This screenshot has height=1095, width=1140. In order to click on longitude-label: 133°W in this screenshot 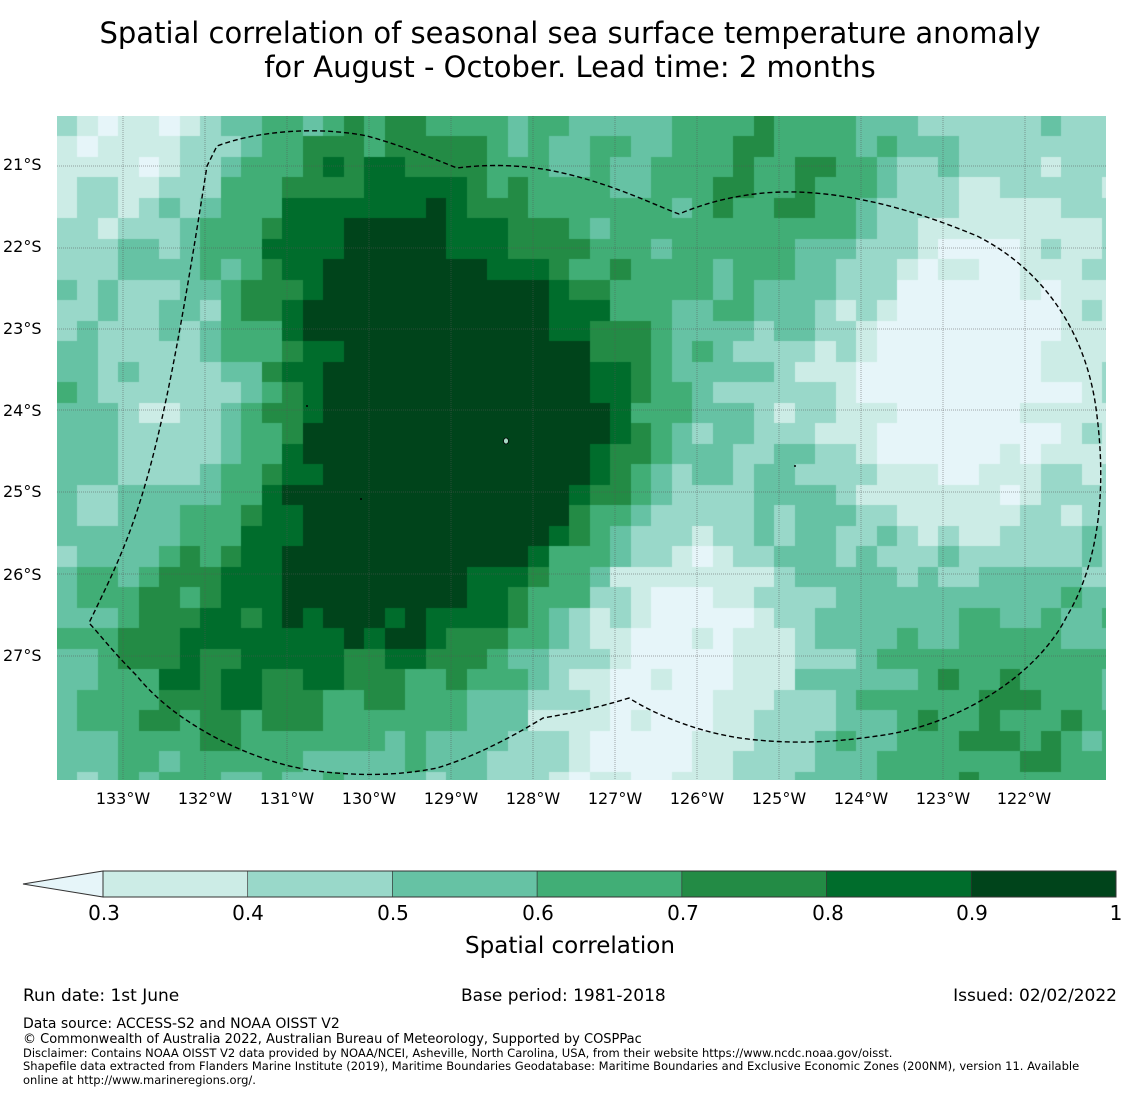, I will do `click(123, 798)`.